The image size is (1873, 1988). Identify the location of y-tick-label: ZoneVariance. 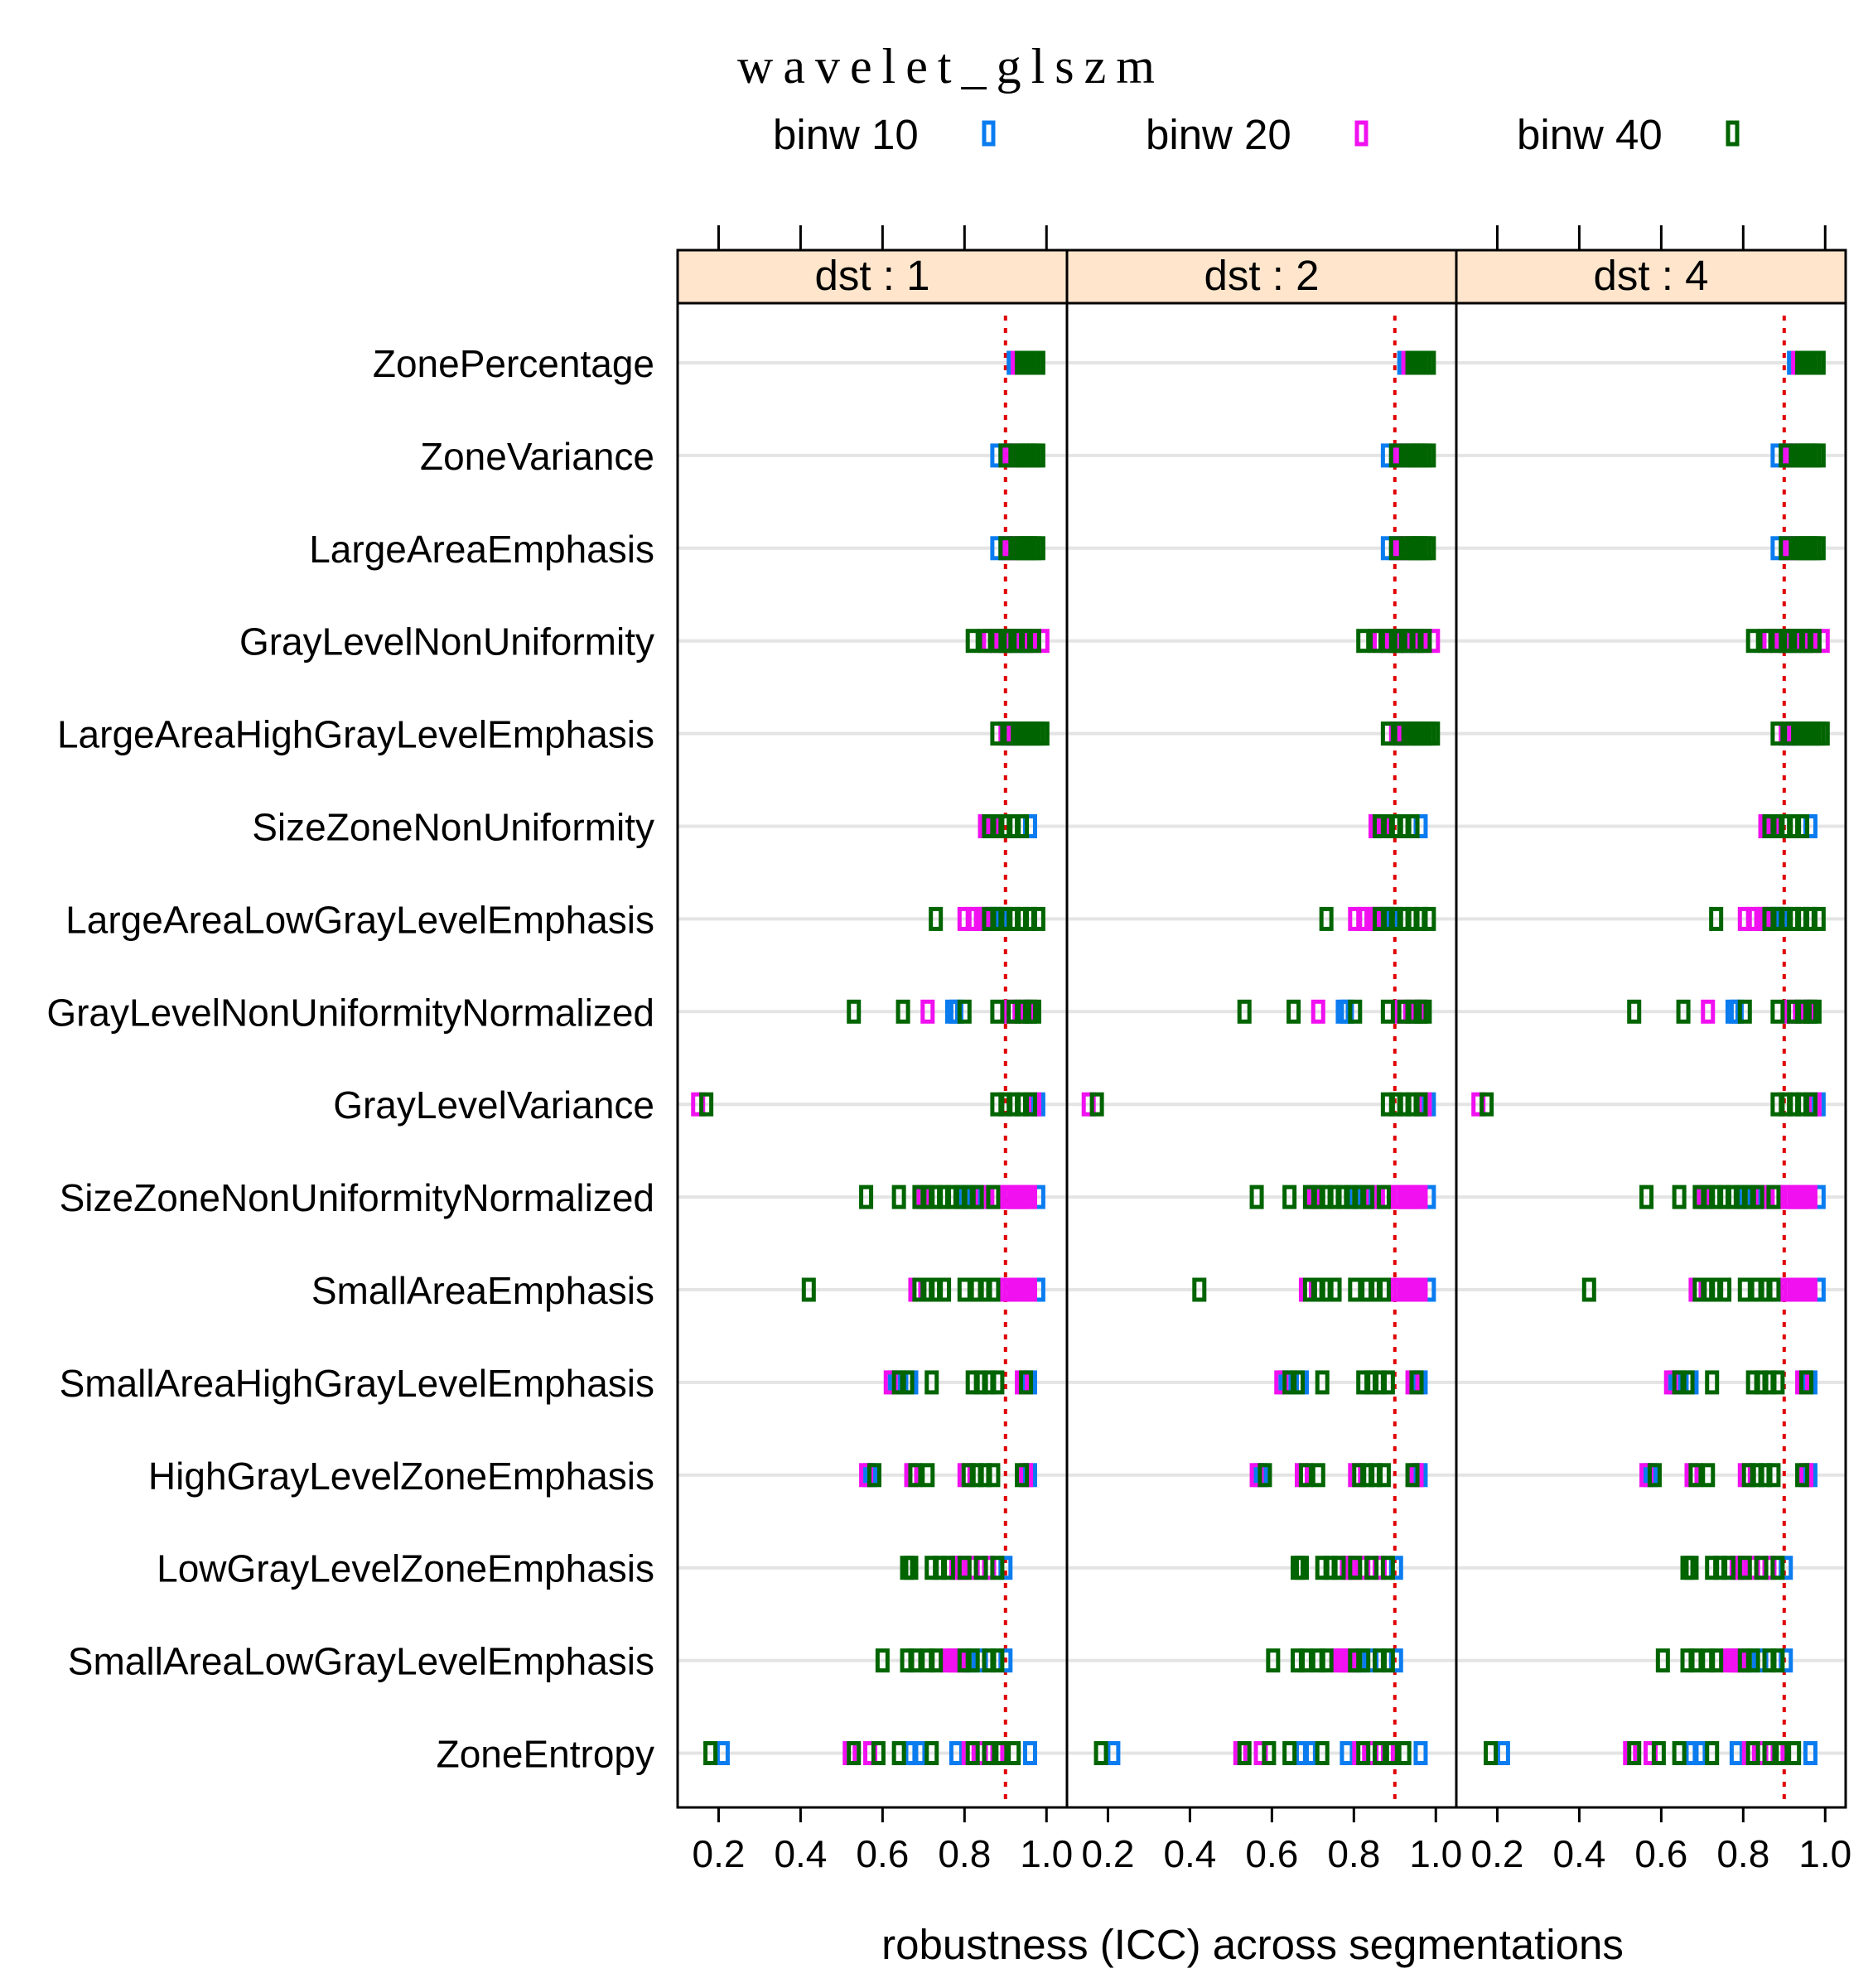
(537, 456).